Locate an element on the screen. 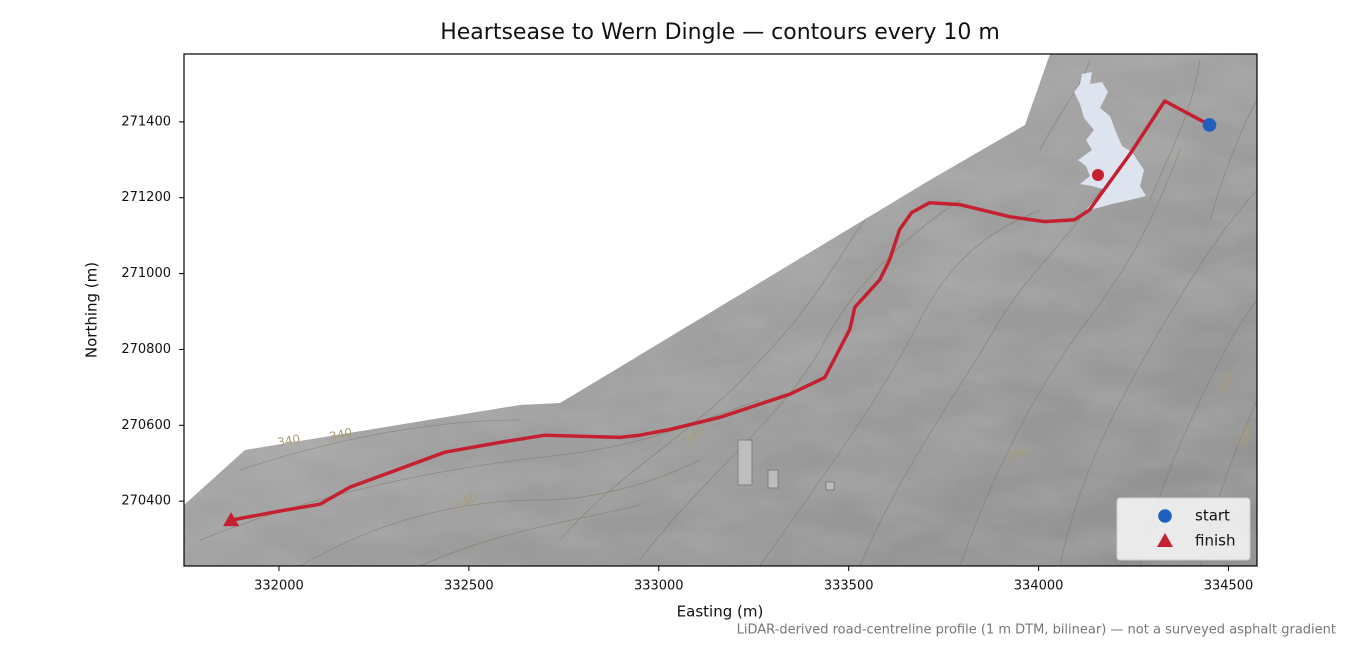 The width and height of the screenshot is (1350, 645). uk-outline is located at coordinates (1110, 141).